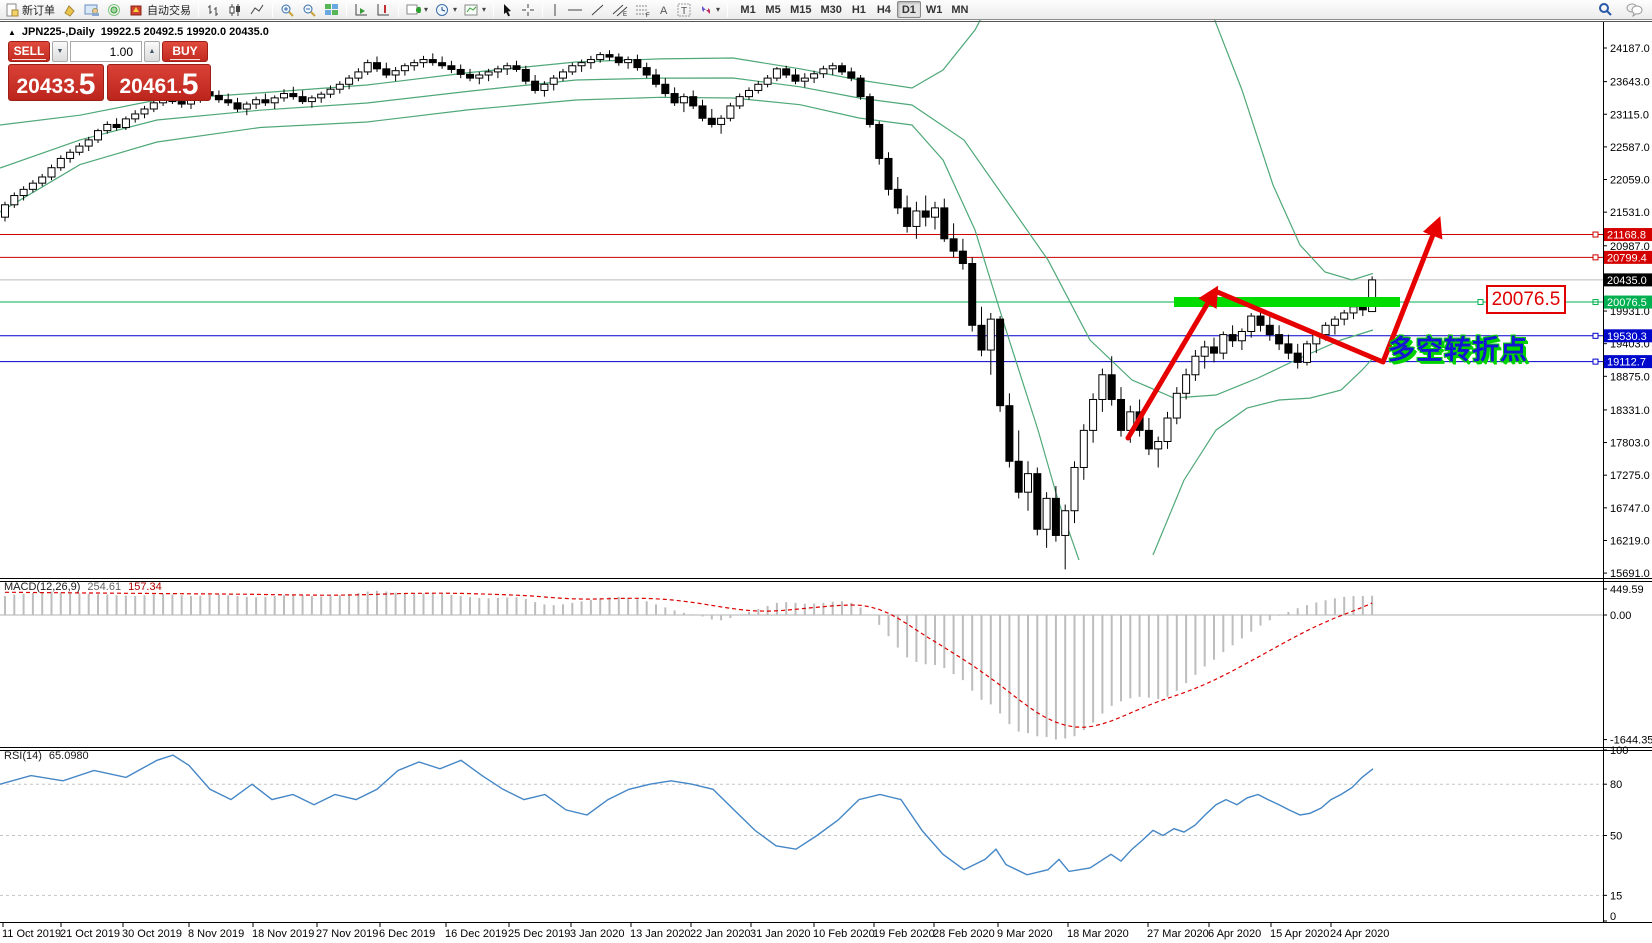 The height and width of the screenshot is (943, 1652). What do you see at coordinates (1616, 785) in the screenshot?
I see `svg-text: 80` at bounding box center [1616, 785].